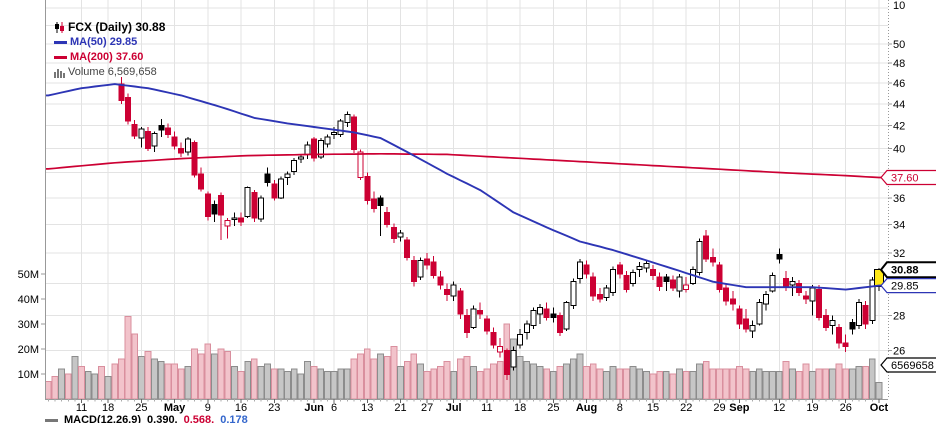 The width and height of the screenshot is (936, 423). Describe the element at coordinates (899, 6) in the screenshot. I see `upper-panel-axis-label: 10` at that location.